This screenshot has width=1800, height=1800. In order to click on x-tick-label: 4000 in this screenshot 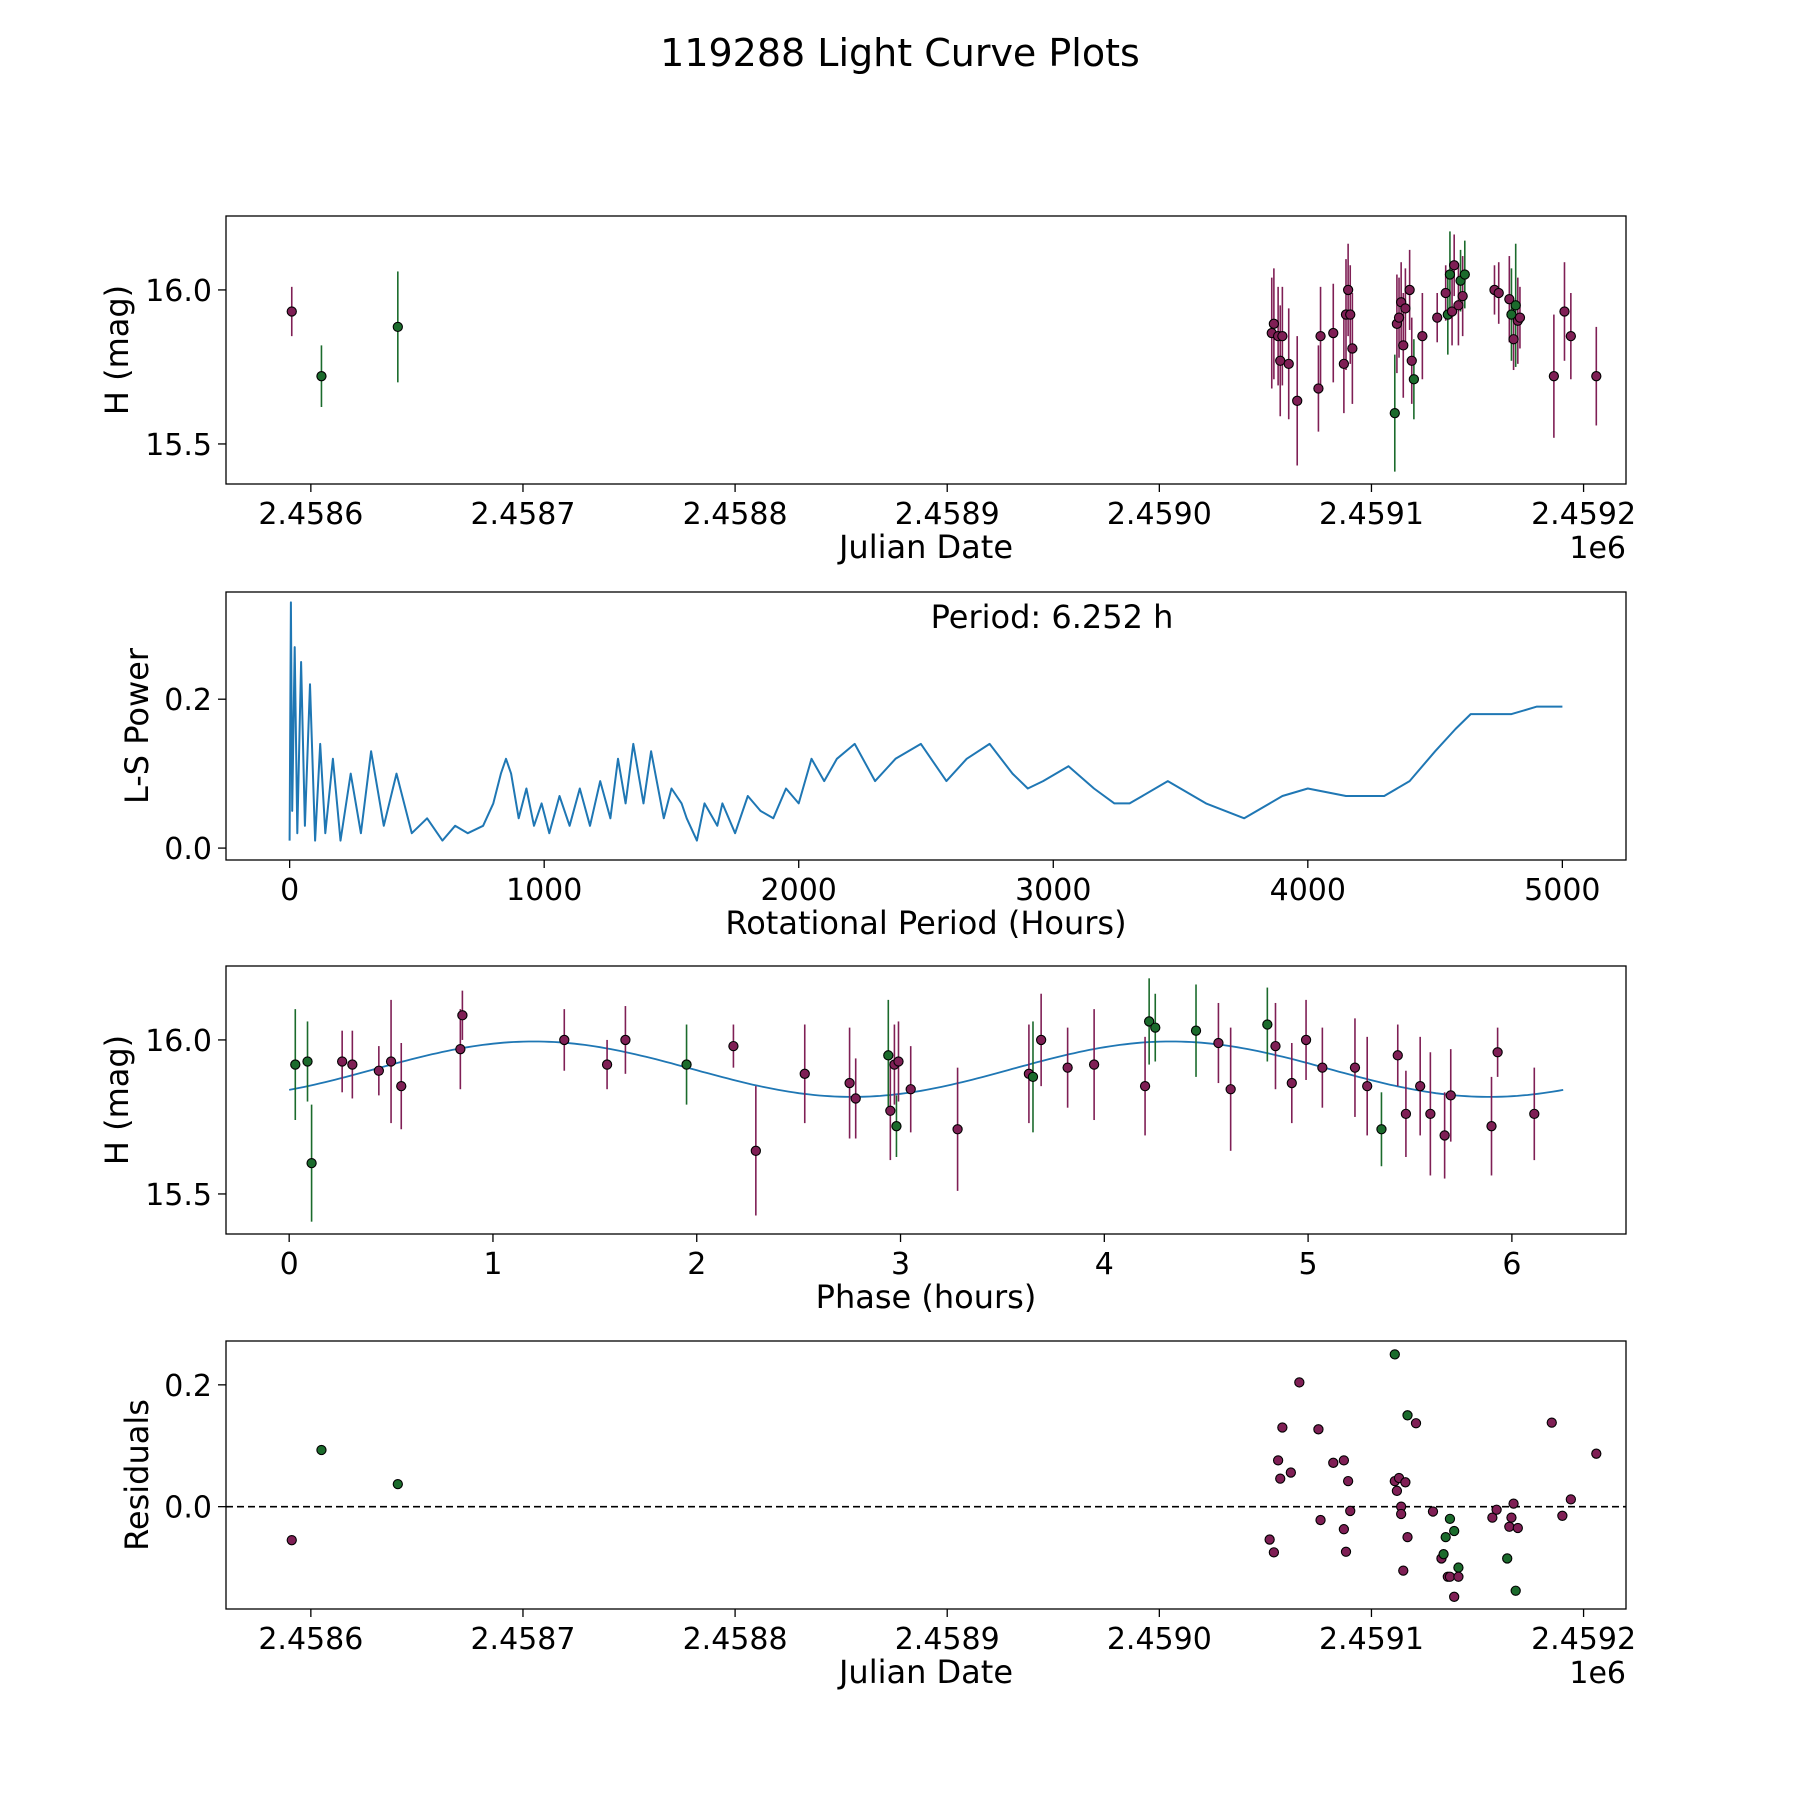, I will do `click(1308, 890)`.